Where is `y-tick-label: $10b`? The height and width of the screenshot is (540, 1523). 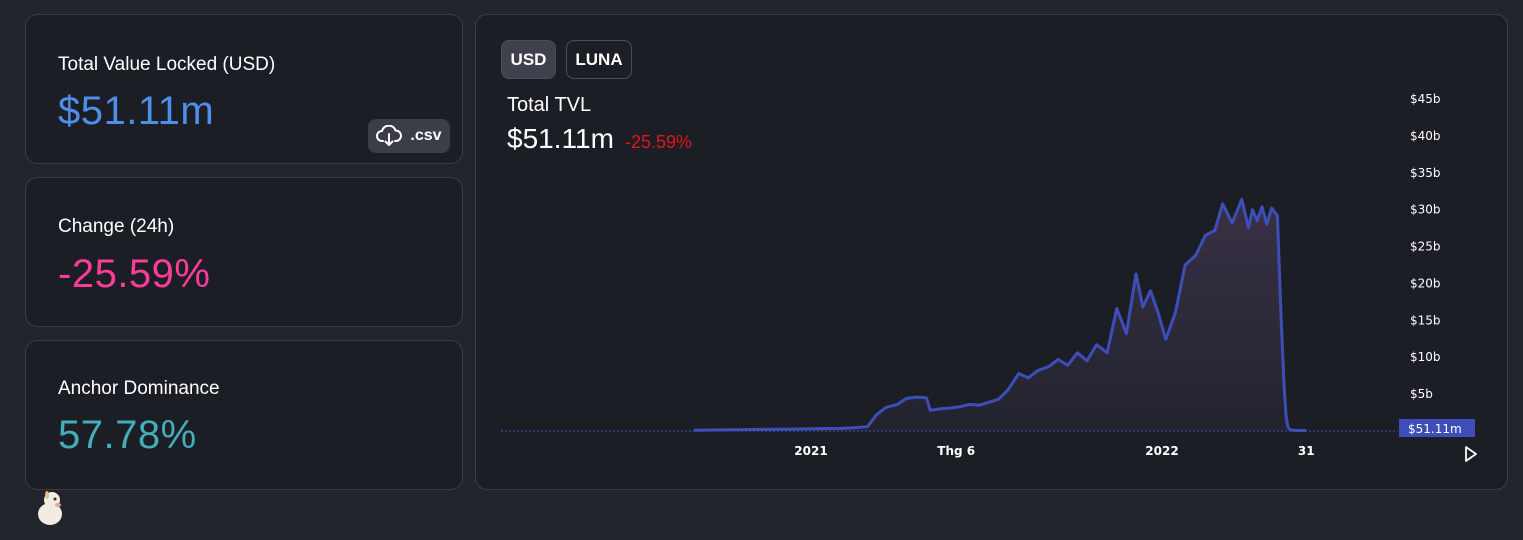
y-tick-label: $10b is located at coordinates (1425, 357).